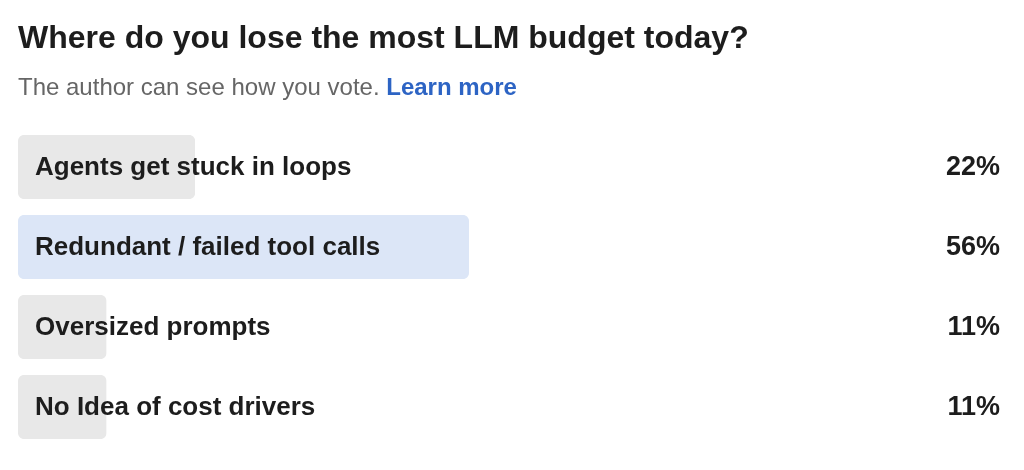  What do you see at coordinates (199, 86) in the screenshot?
I see `chart-subtitle: The author can see how you vote.` at bounding box center [199, 86].